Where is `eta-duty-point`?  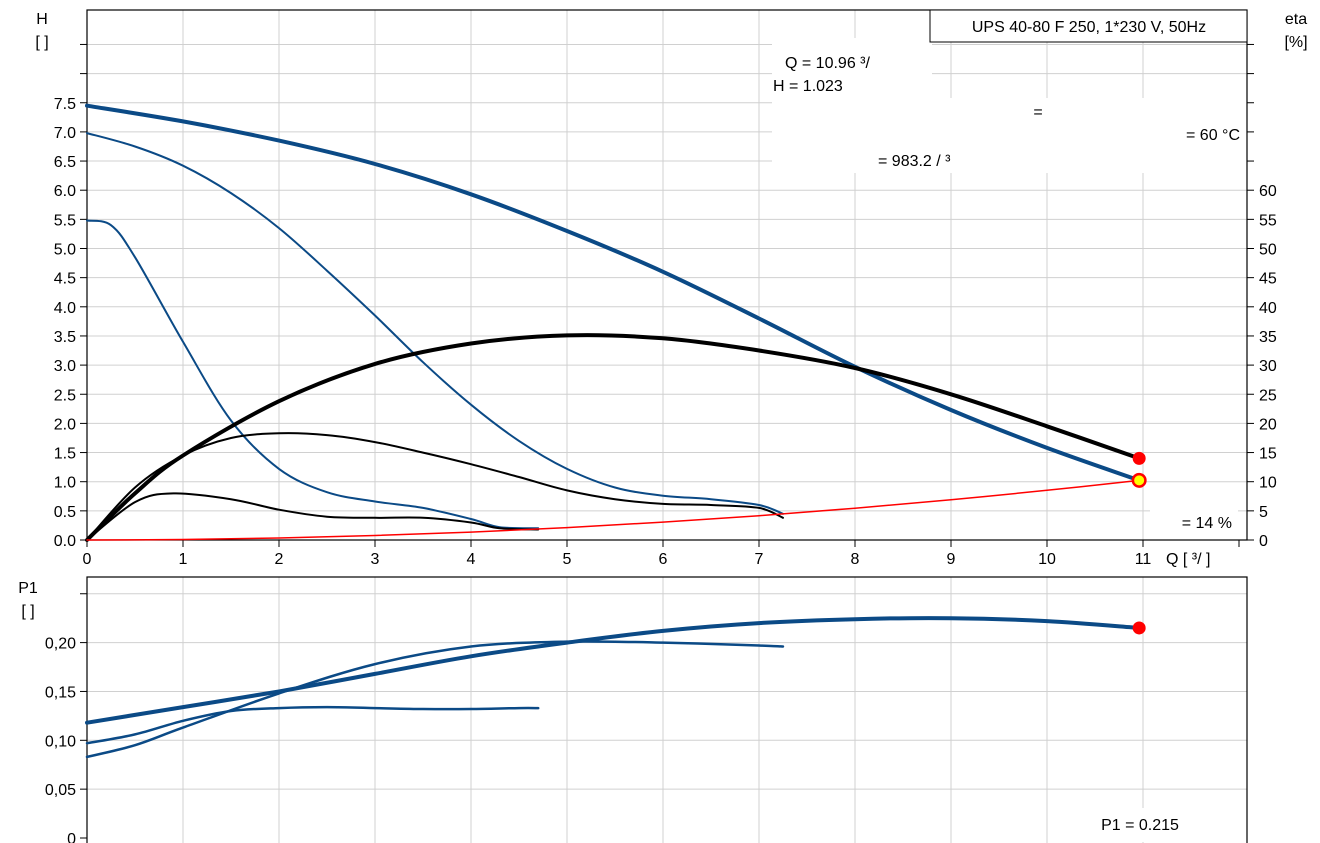 eta-duty-point is located at coordinates (1139, 458).